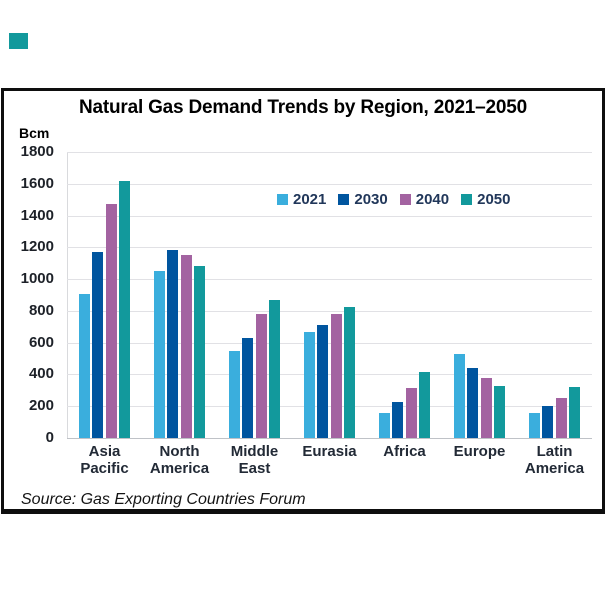  Describe the element at coordinates (200, 351) in the screenshot. I see `bar-2050-north-america` at that location.